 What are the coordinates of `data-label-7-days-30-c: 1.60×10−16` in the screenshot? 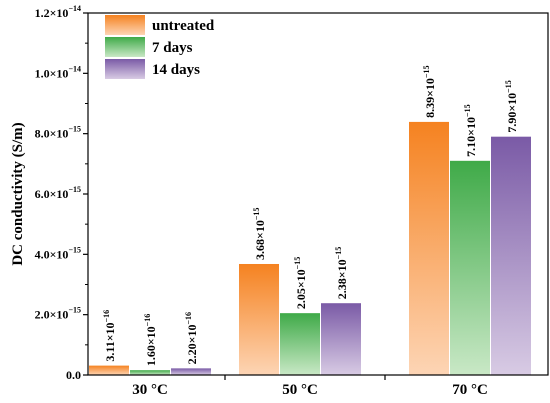 It's located at (150, 340).